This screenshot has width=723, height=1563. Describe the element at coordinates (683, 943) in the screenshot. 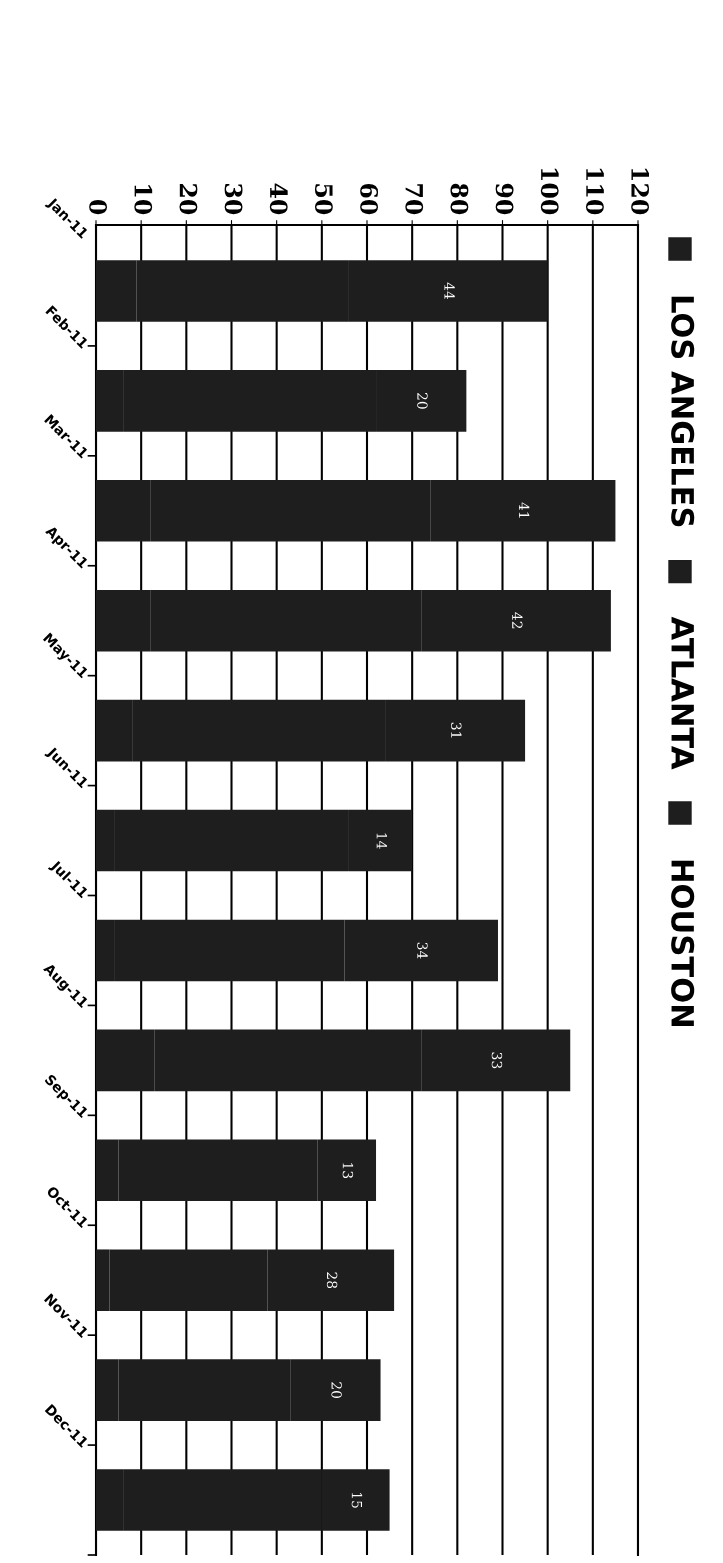

I see `text: HOUSTON` at that location.